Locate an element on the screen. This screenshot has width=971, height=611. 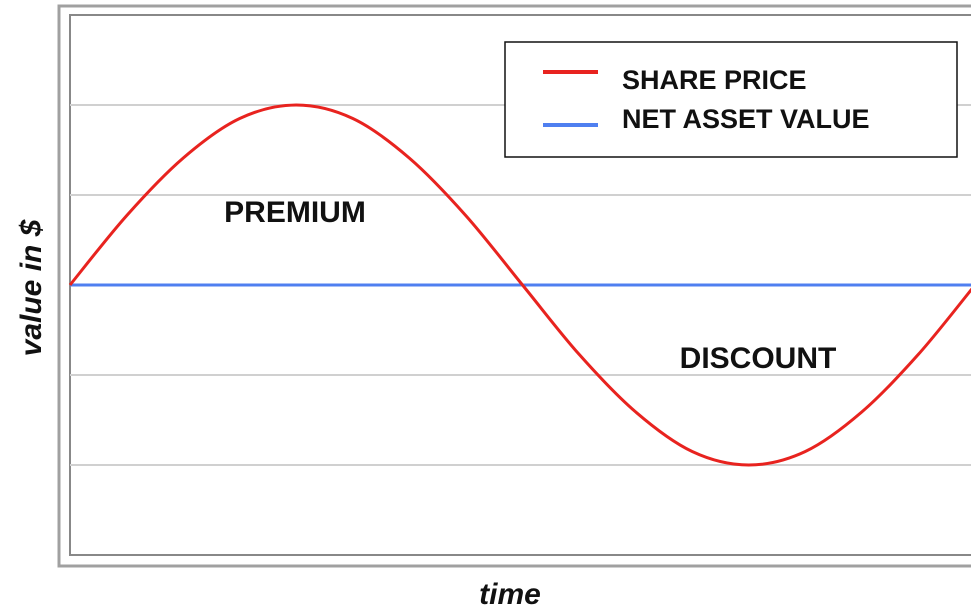
legend-label: NET ASSET VALUE is located at coordinates (746, 119).